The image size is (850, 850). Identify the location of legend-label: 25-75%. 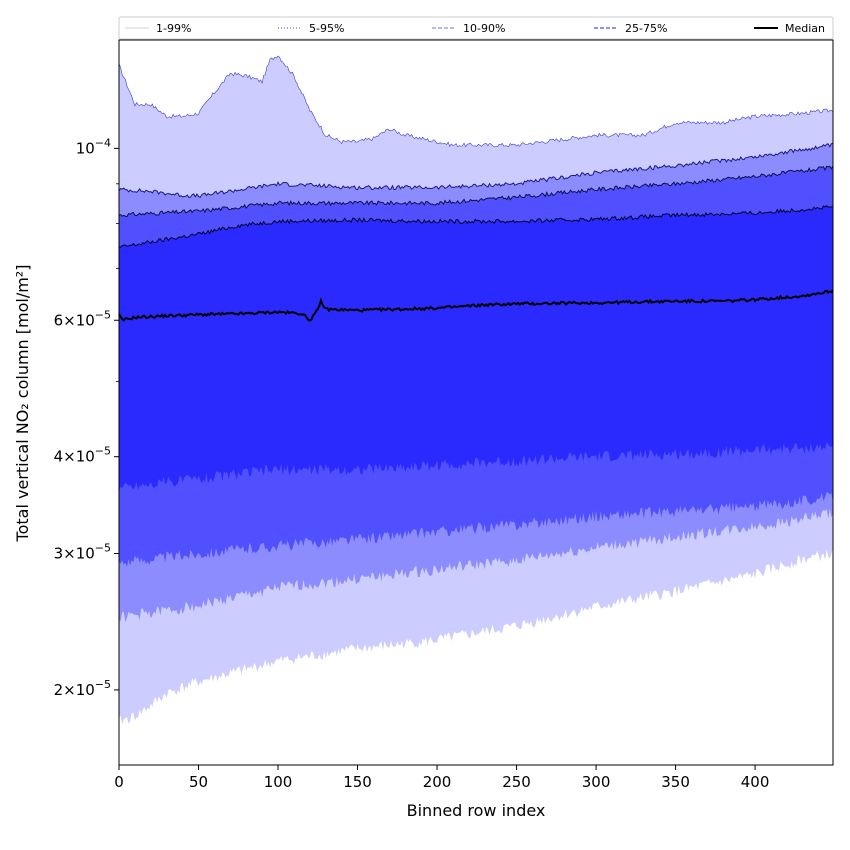
(646, 28).